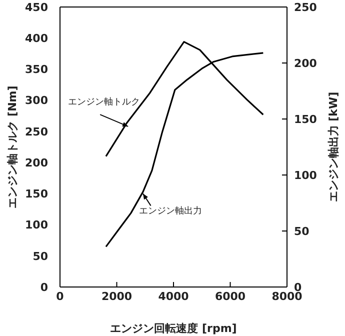 Image resolution: width=345 pixels, height=336 pixels. I want to click on x-tick-label: 4000, so click(174, 296).